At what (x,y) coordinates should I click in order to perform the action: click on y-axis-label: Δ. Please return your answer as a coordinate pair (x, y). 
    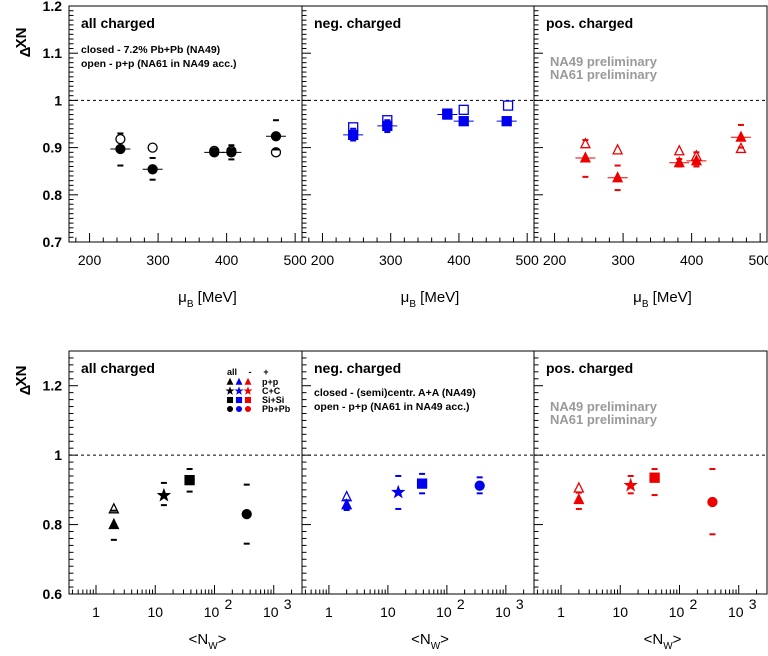
    Looking at the image, I should click on (25, 51).